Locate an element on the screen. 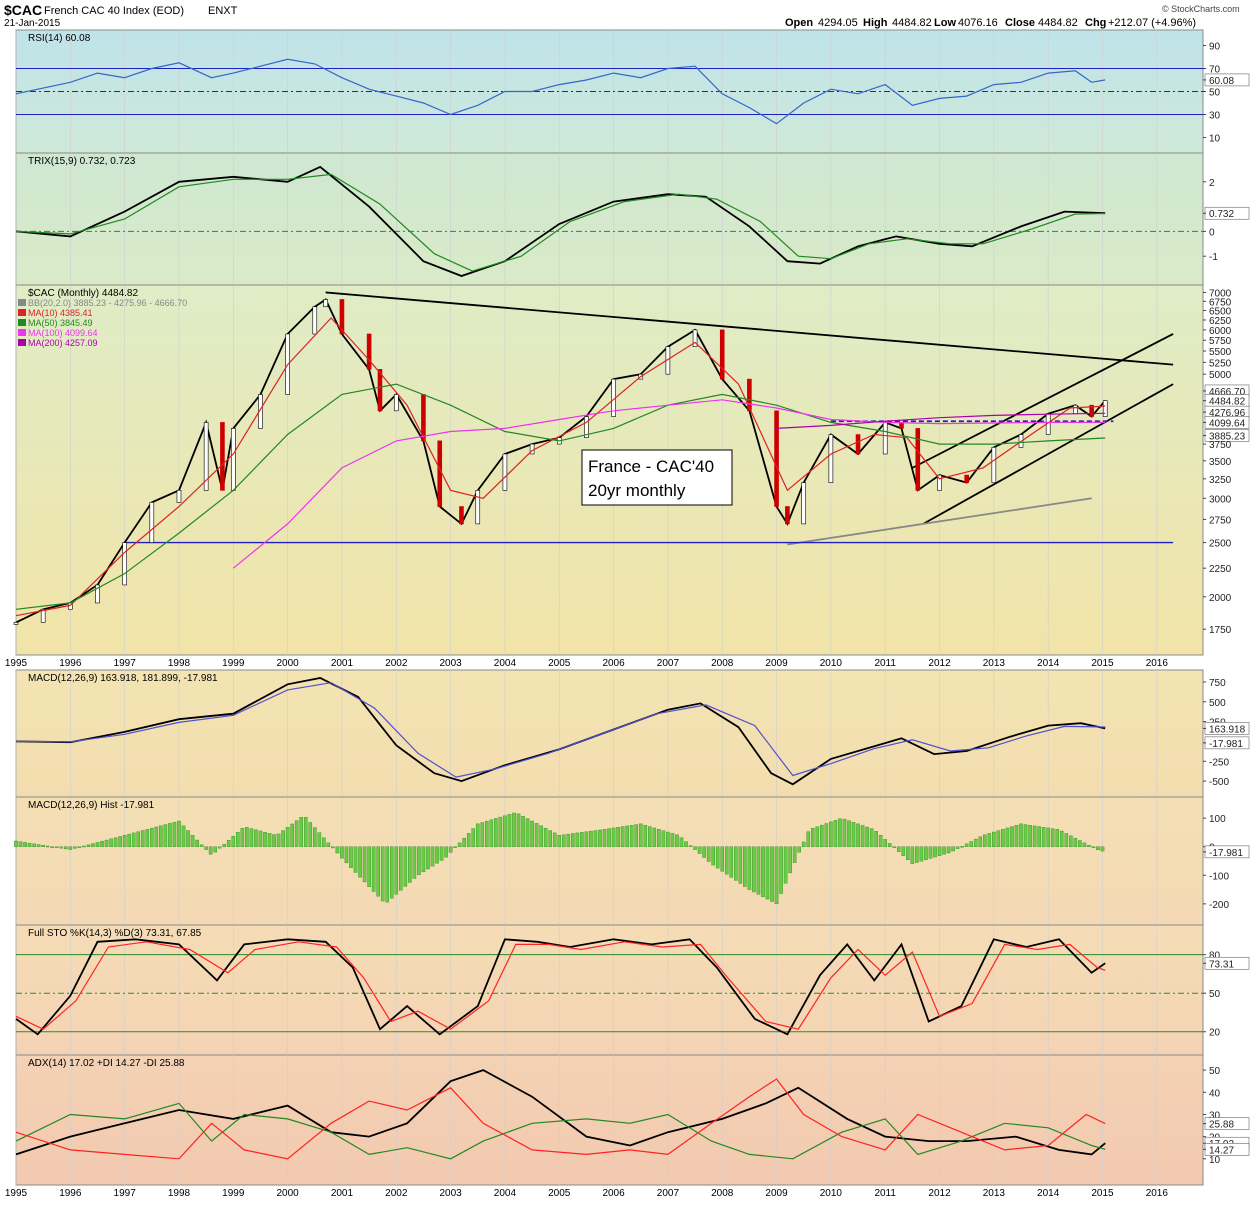 This screenshot has width=1250, height=1205. series-ma-200- is located at coordinates (941, 420).